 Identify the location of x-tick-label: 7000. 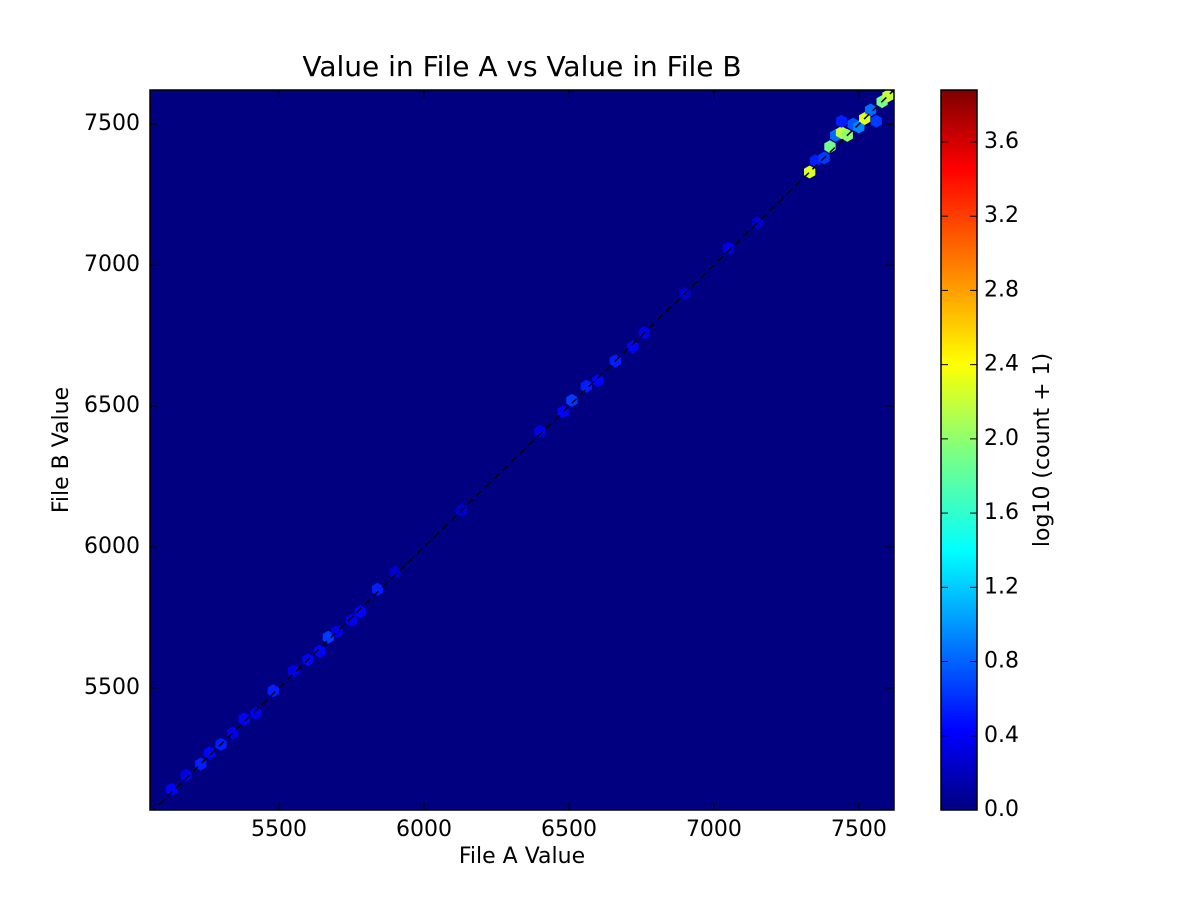
(714, 829).